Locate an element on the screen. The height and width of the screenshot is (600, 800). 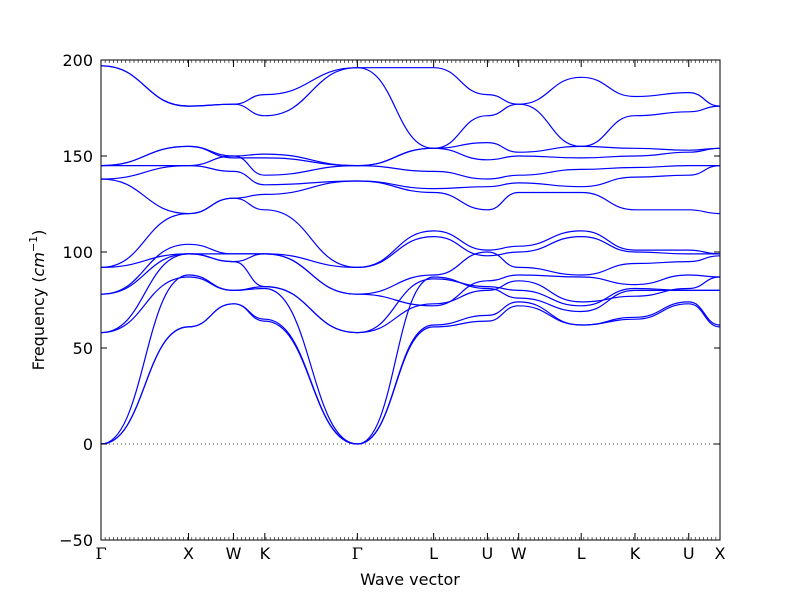
y-axis-label: Frequency (cm−1) is located at coordinates (37, 300).